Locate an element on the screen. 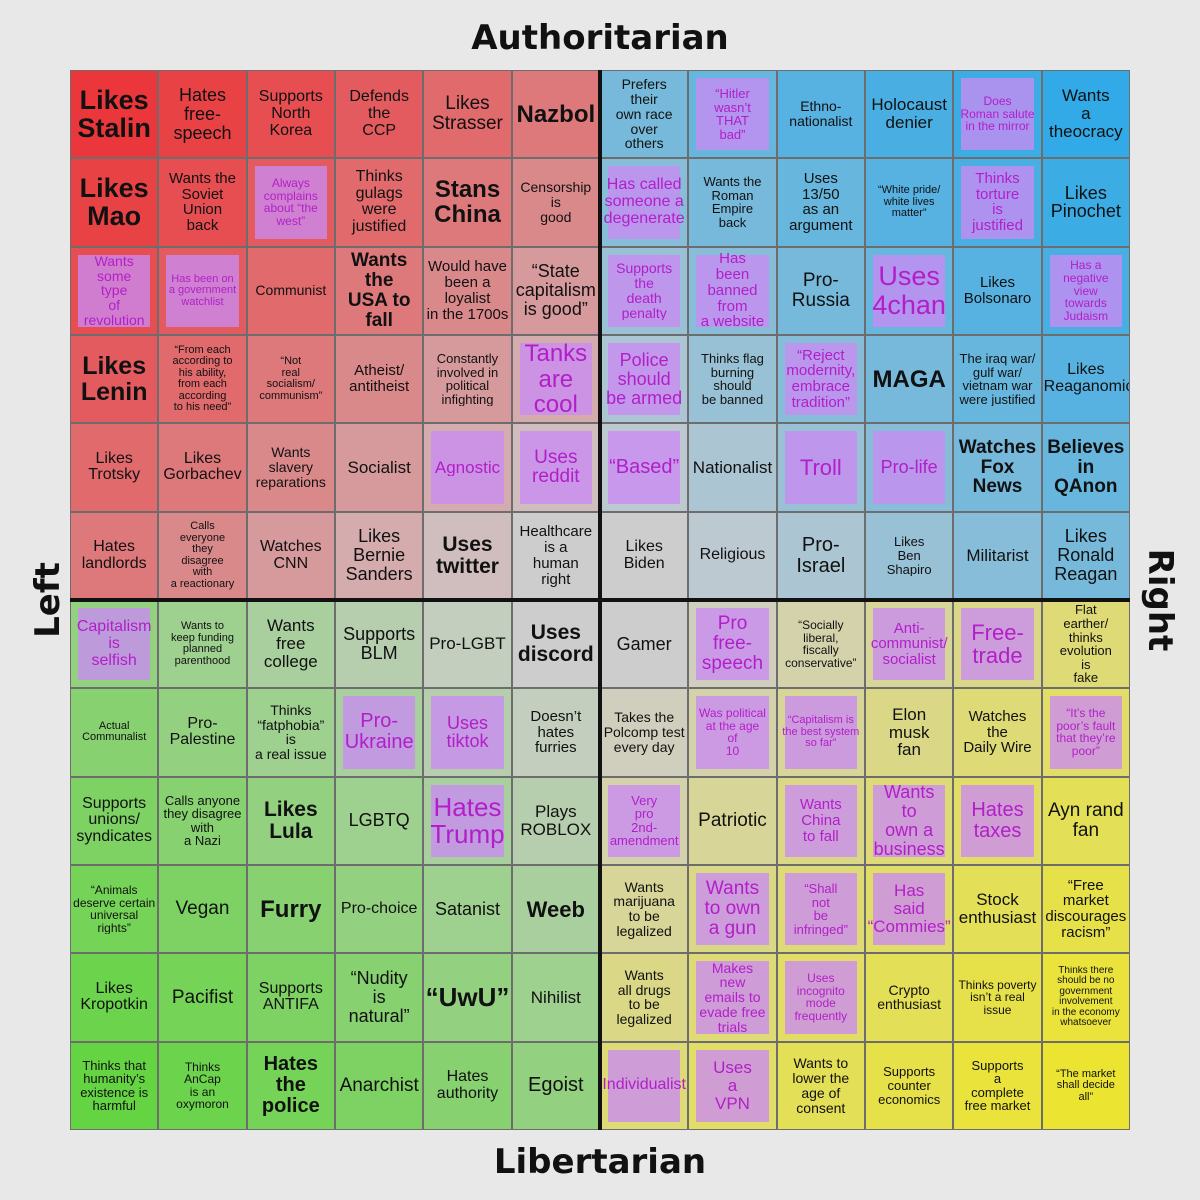  compass-cell: Healthcare is a human right is located at coordinates (555, 555).